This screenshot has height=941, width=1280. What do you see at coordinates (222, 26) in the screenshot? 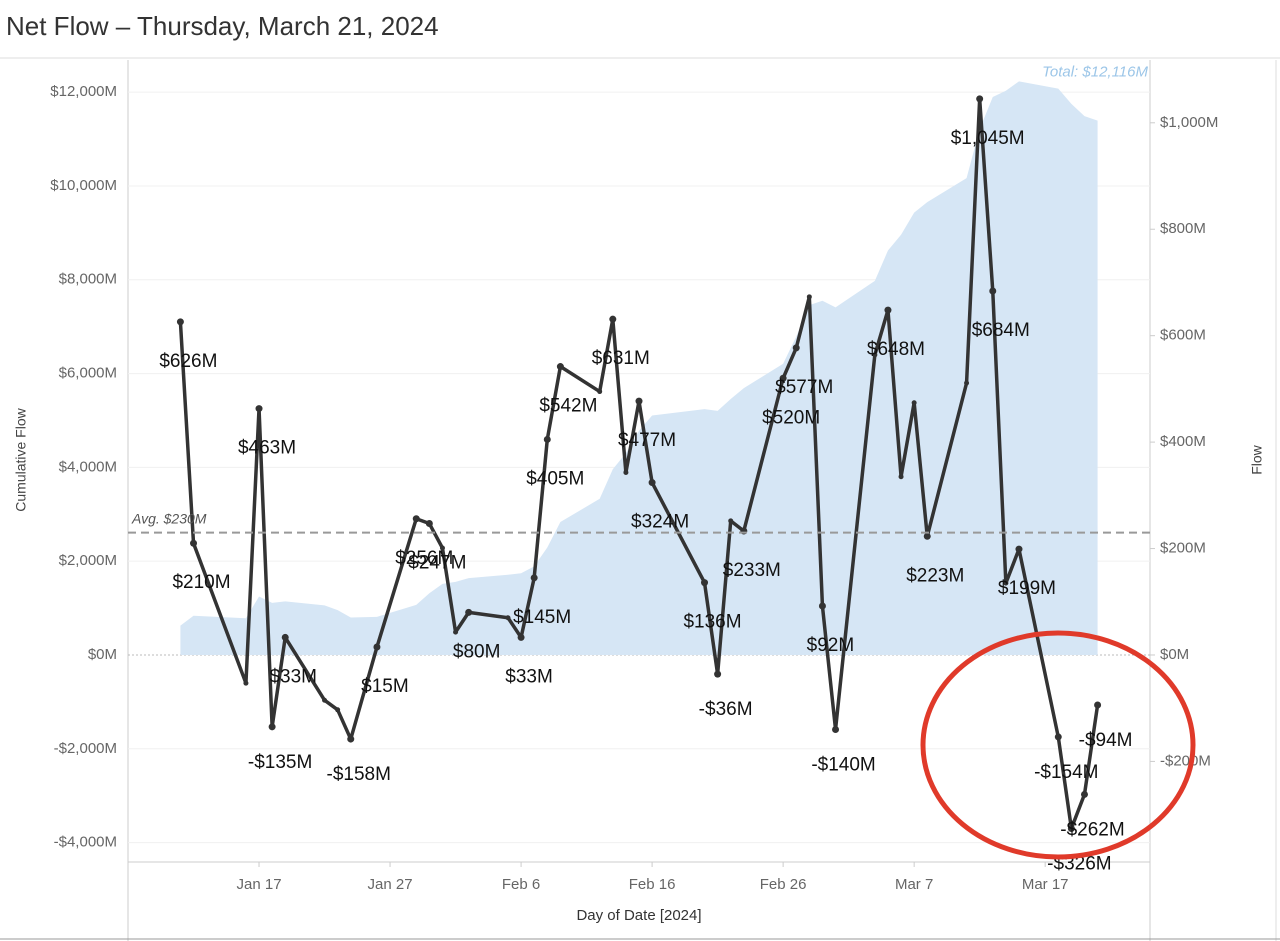
I see `chart-title: Net Flow – Thursday, March 21, 2024` at bounding box center [222, 26].